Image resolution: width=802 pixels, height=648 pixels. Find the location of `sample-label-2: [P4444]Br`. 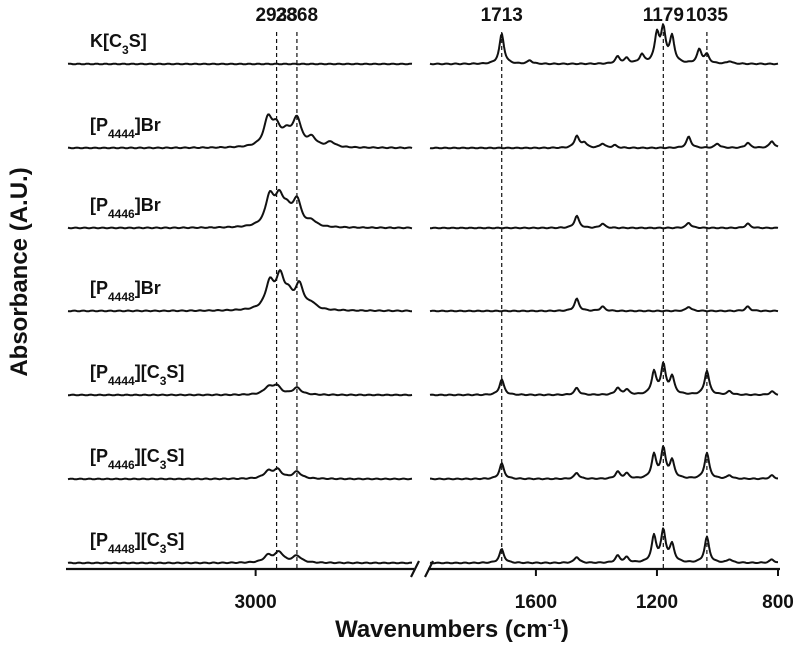

sample-label-2: [P4444]Br is located at coordinates (125, 128).